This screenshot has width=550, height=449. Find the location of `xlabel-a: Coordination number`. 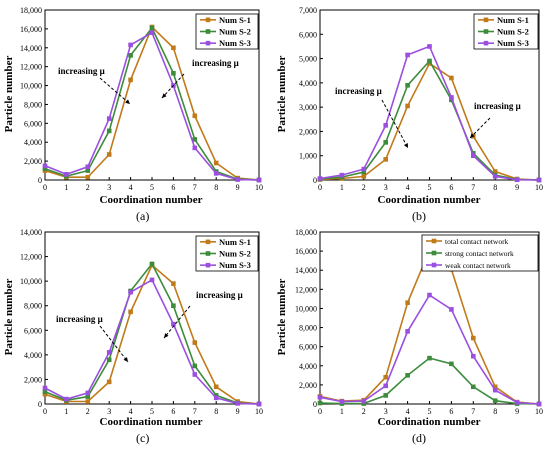

xlabel-a: Coordination number is located at coordinates (151, 200).